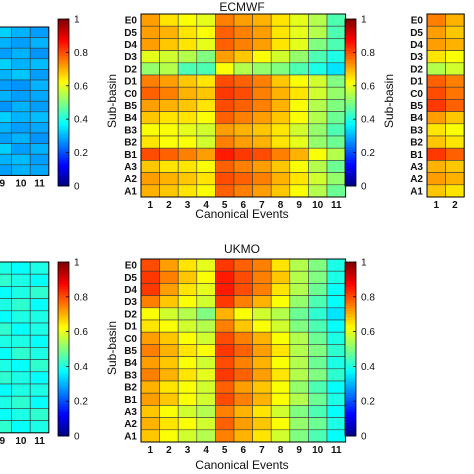  I want to click on x-tick-label: 3, so click(188, 205).